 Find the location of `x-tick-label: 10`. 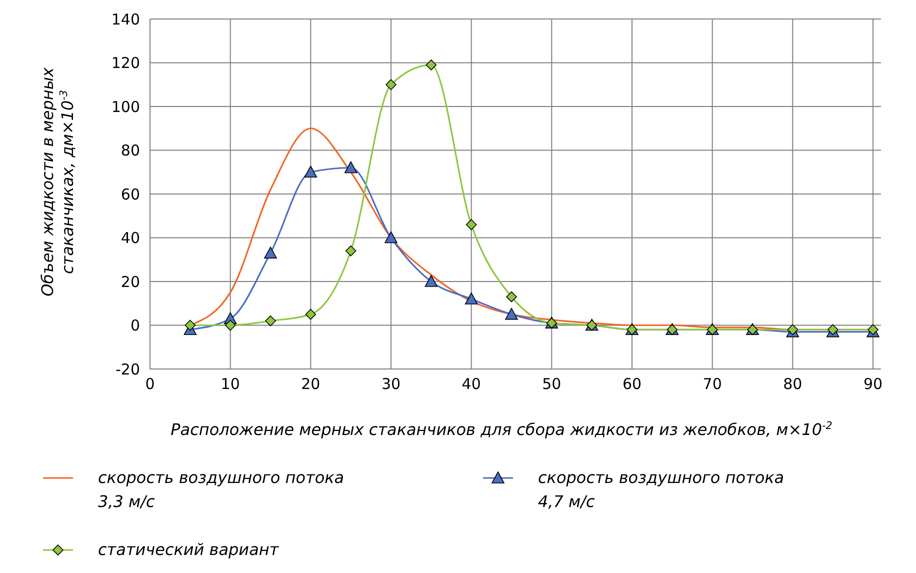

x-tick-label: 10 is located at coordinates (230, 384).